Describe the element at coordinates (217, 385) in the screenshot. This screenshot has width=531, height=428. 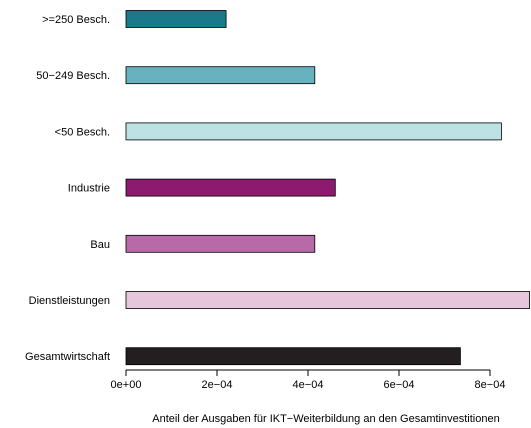
I see `x-tick-label: 2e−04` at that location.